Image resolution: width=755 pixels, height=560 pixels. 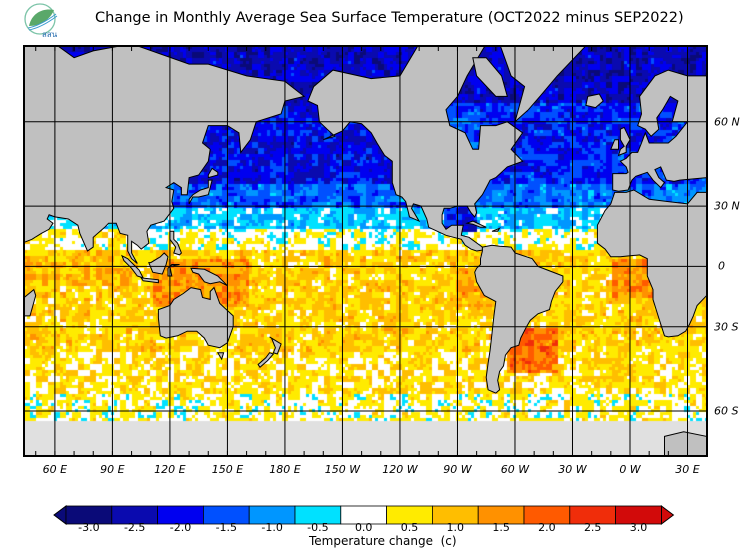 I want to click on landmass-africa, so click(x=651, y=263).